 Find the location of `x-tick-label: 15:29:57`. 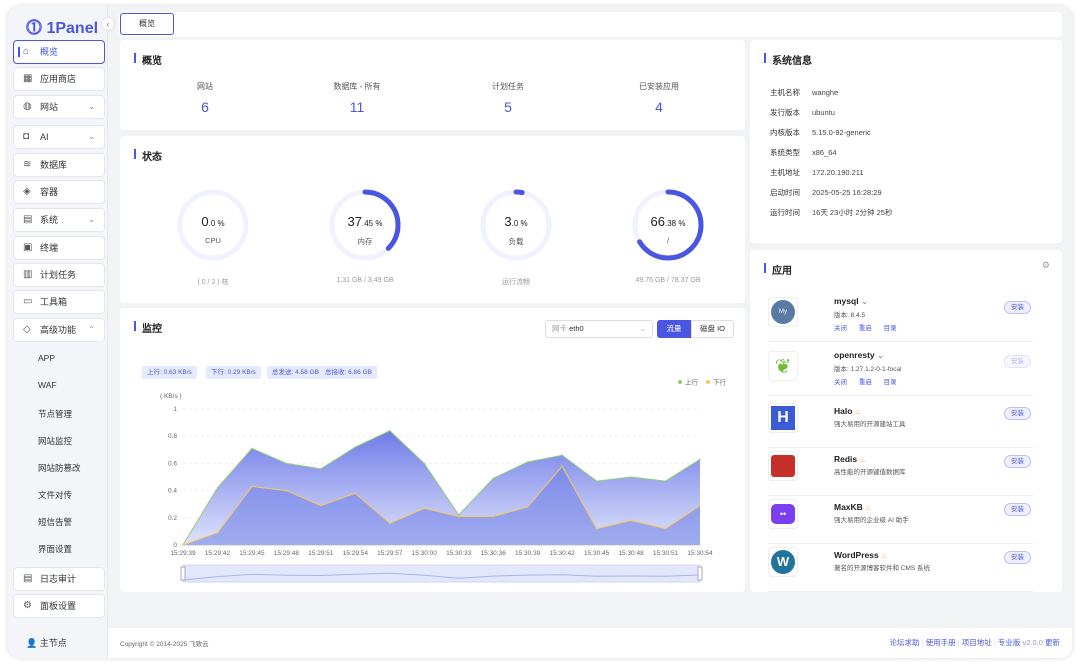

x-tick-label: 15:29:57 is located at coordinates (390, 553).